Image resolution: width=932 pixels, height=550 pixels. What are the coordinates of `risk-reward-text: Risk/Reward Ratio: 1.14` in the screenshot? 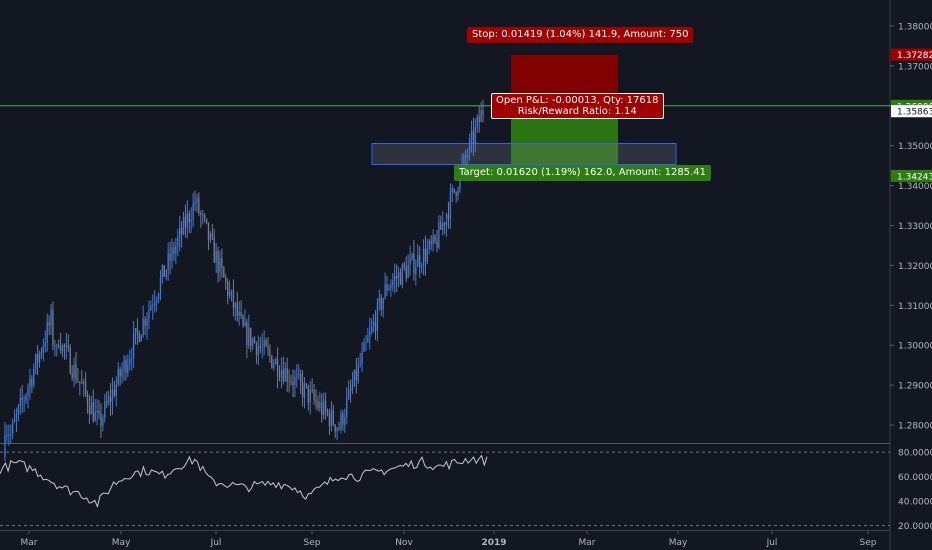 It's located at (577, 111).